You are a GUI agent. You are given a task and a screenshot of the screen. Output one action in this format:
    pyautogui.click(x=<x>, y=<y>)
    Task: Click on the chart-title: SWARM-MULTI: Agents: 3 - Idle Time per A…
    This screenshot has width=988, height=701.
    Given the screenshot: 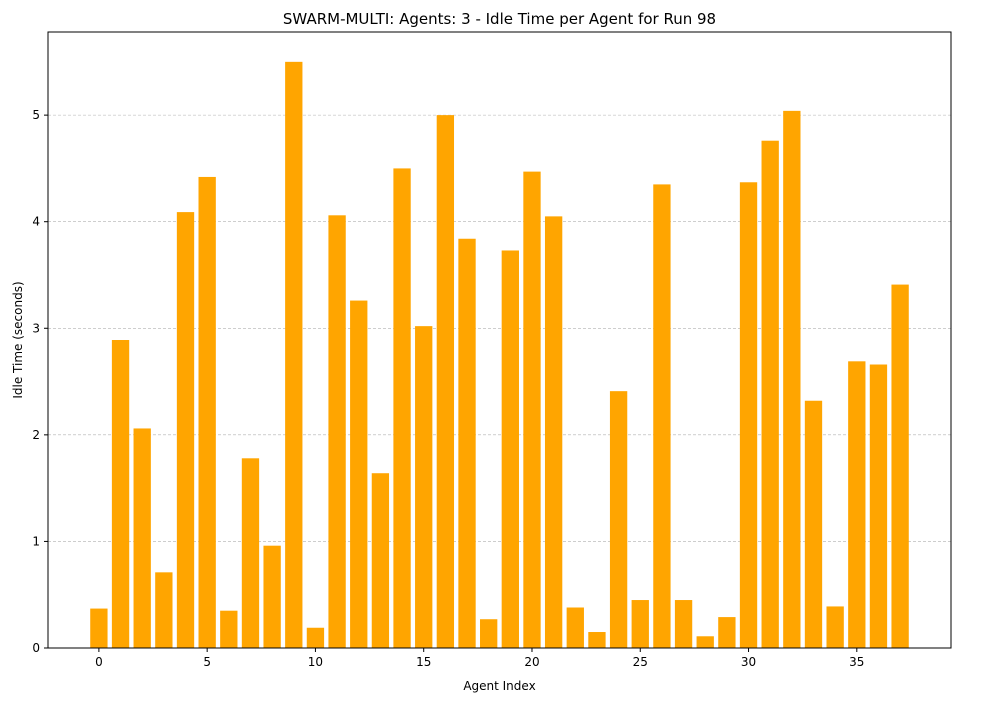 What is the action you would take?
    pyautogui.click(x=499, y=19)
    